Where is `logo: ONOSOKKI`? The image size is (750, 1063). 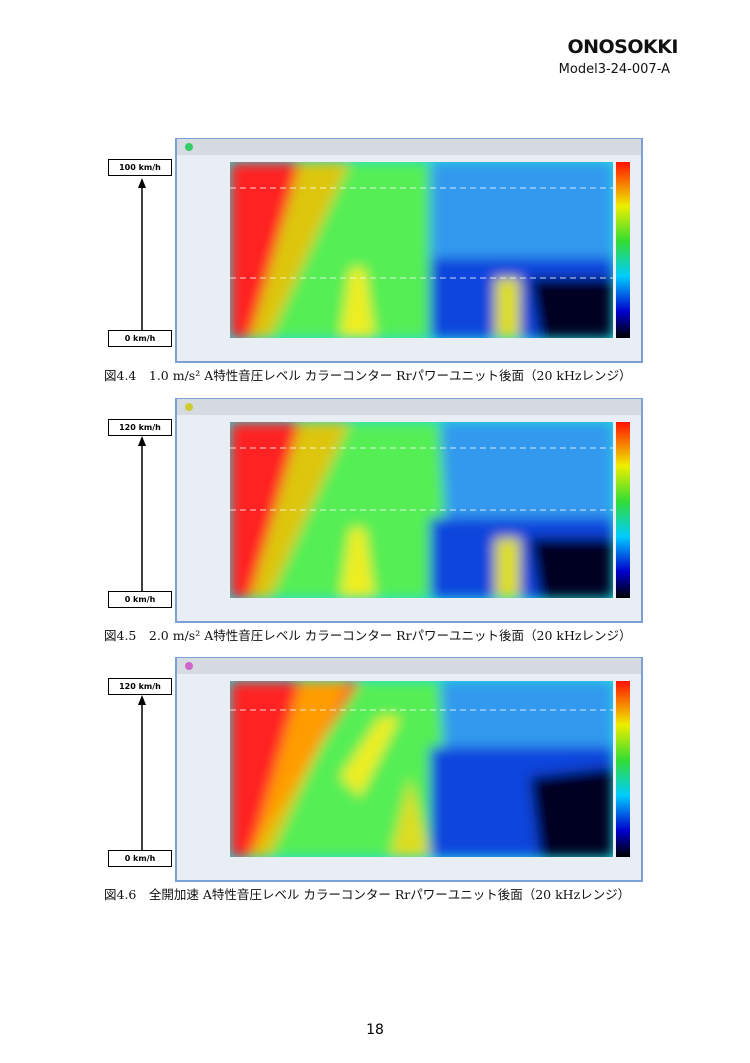 logo: ONOSOKKI is located at coordinates (622, 47).